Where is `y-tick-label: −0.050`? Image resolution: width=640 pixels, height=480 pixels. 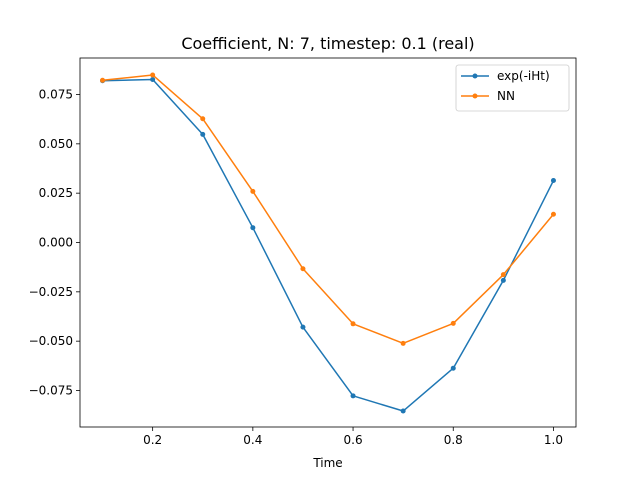
y-tick-label: −0.050 is located at coordinates (51, 341).